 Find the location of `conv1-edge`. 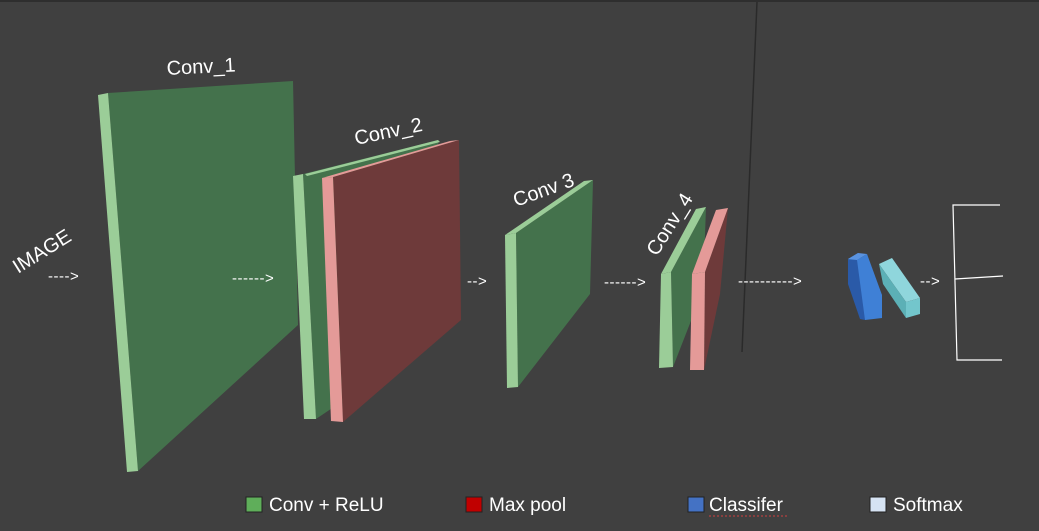

conv1-edge is located at coordinates (118, 282).